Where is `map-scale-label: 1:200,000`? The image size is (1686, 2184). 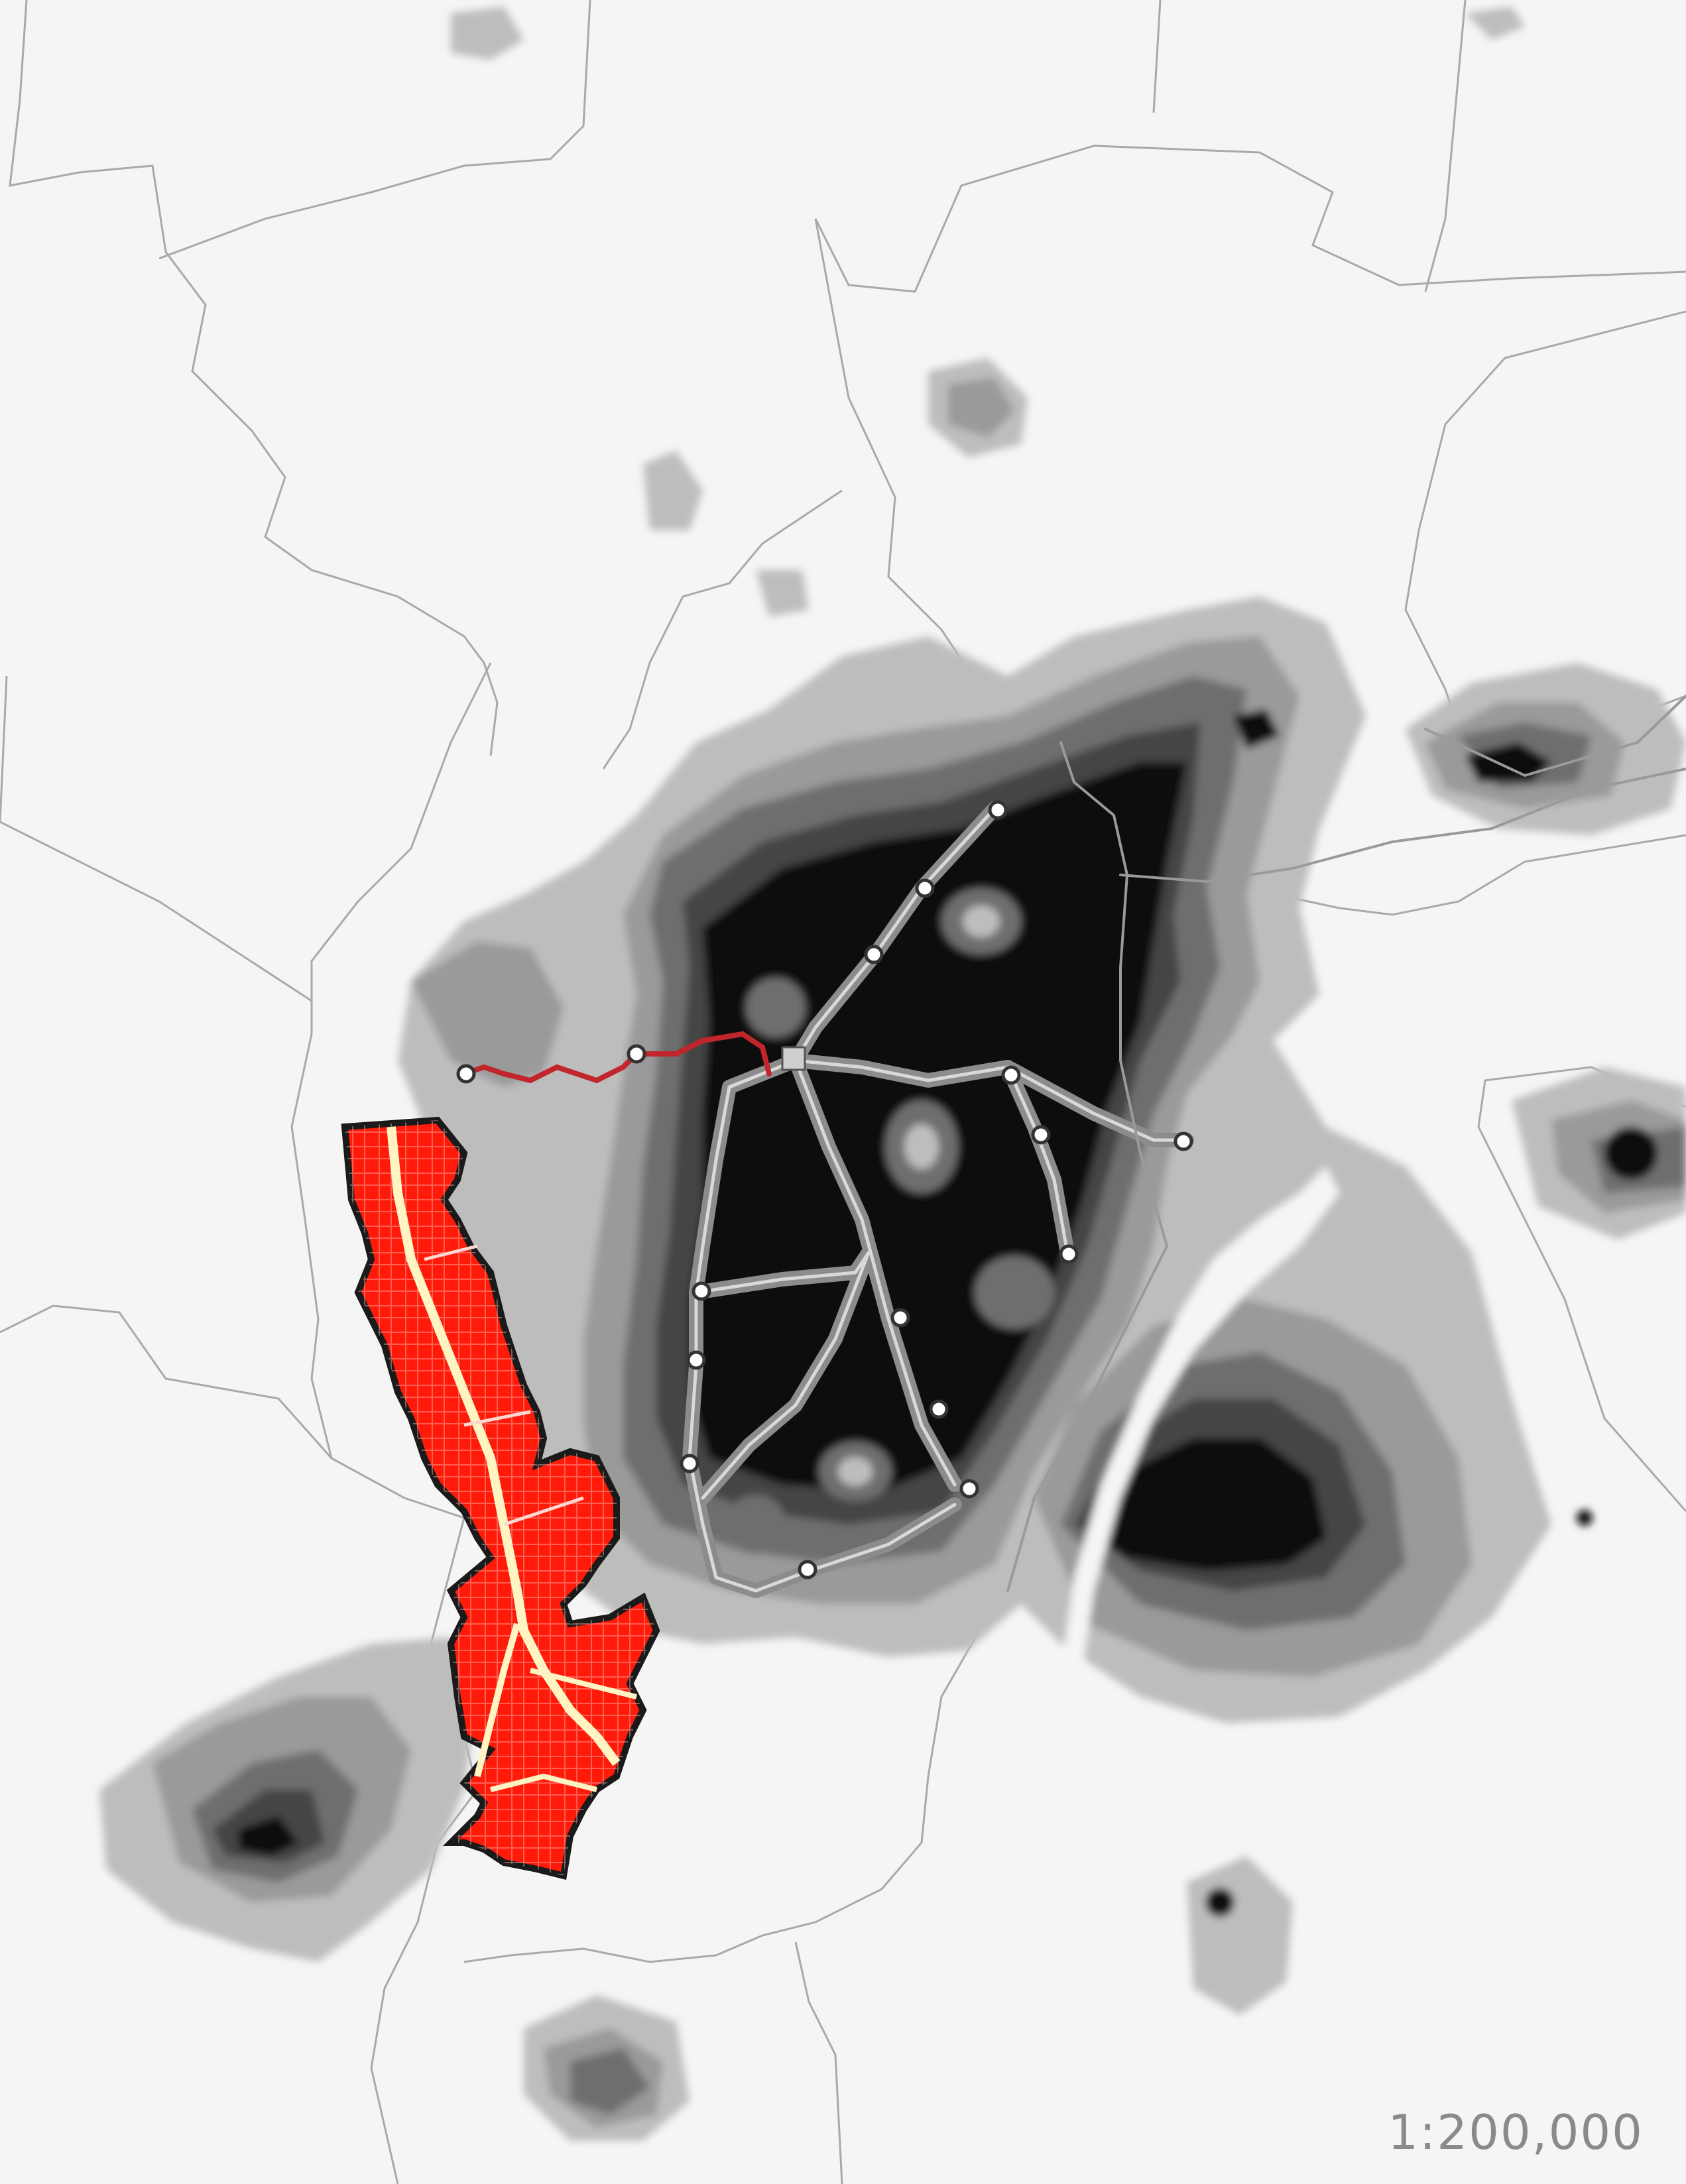
map-scale-label: 1:200,000 is located at coordinates (1516, 2132).